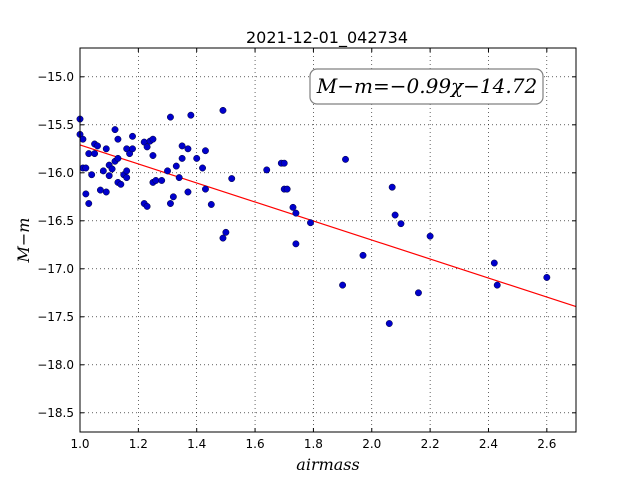 The width and height of the screenshot is (640, 480). What do you see at coordinates (23, 241) in the screenshot?
I see `y-axis-label: M−m` at bounding box center [23, 241].